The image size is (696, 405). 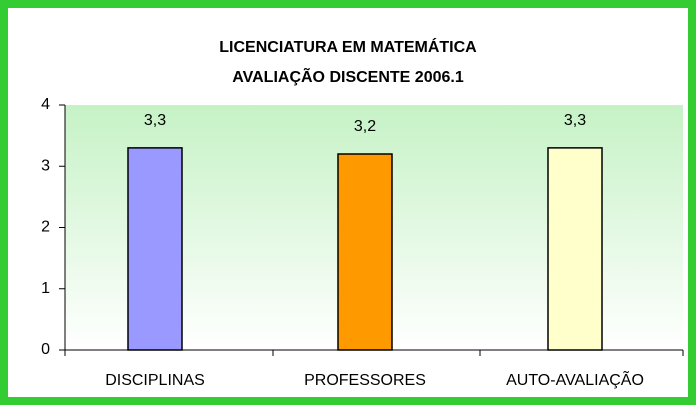 I want to click on y-tick-label: 3, so click(x=45, y=165).